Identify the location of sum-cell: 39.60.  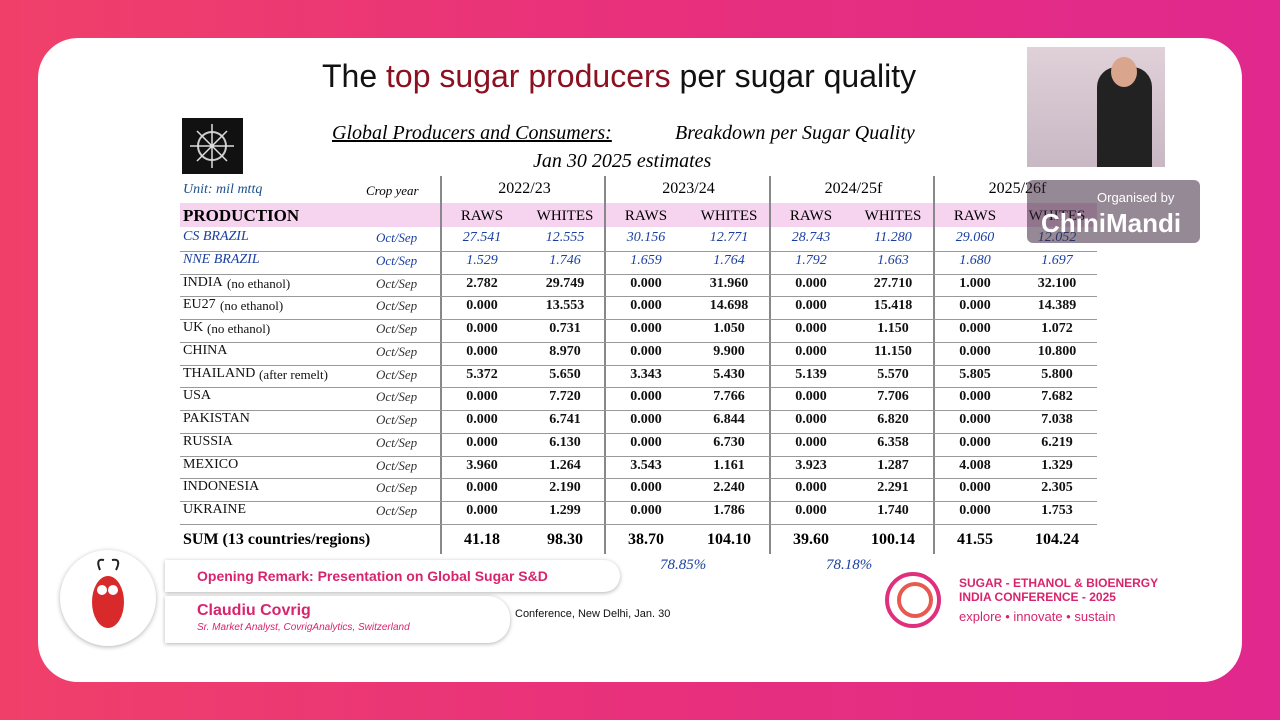
(811, 539).